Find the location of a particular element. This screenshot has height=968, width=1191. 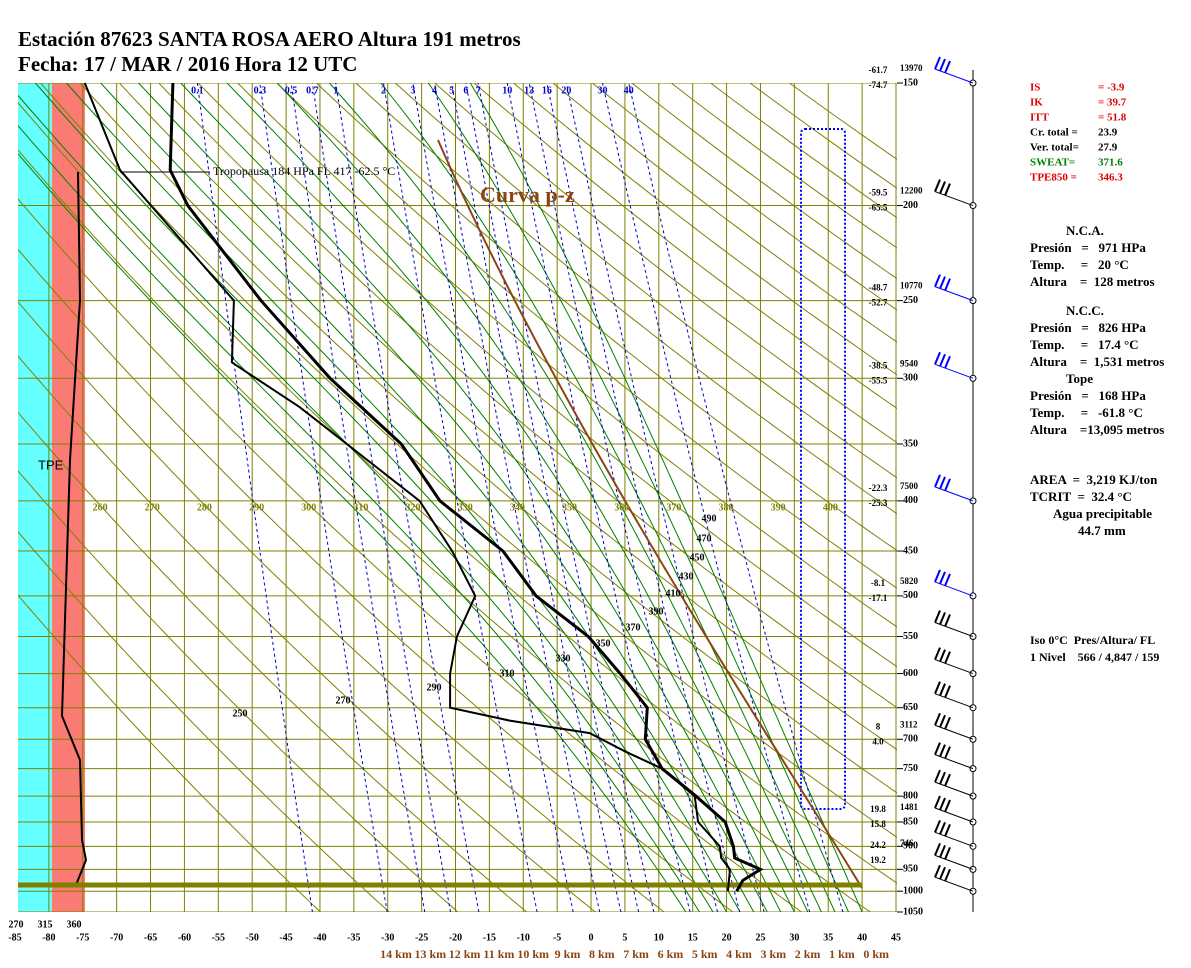

index-label: ITT is located at coordinates (1040, 118).